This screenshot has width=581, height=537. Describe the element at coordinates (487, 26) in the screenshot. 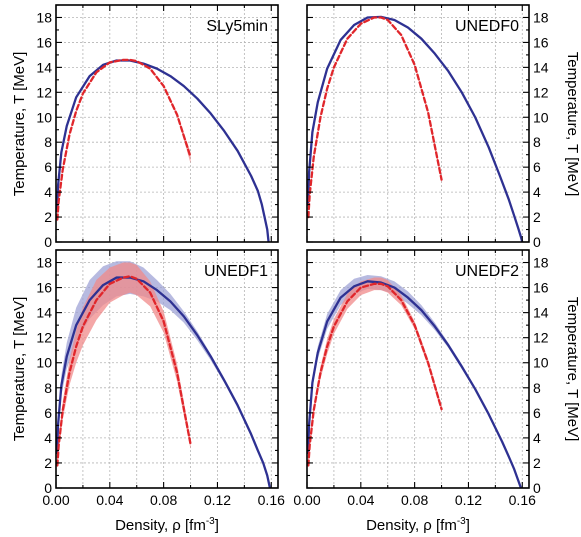

I see `panel-label: UNEDF0` at that location.